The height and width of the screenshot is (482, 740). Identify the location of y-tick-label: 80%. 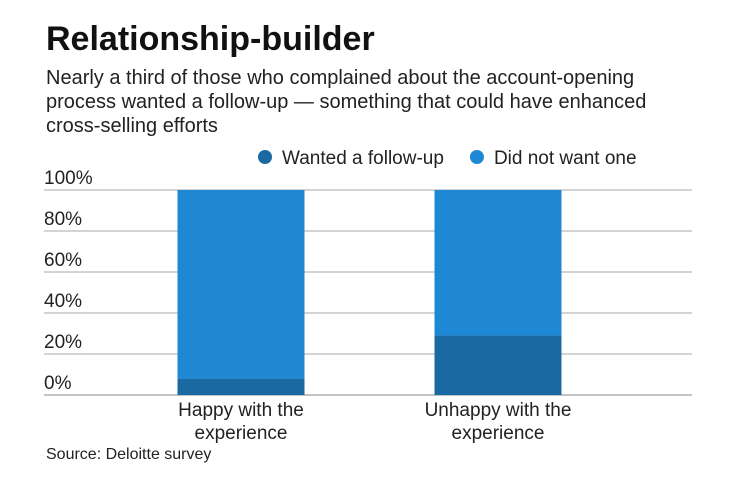
(63, 219).